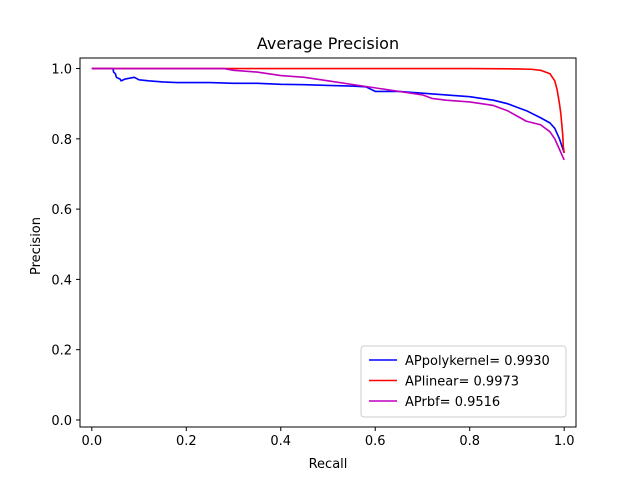 The height and width of the screenshot is (480, 640). I want to click on y-tick-label-0: 0.0, so click(61, 421).